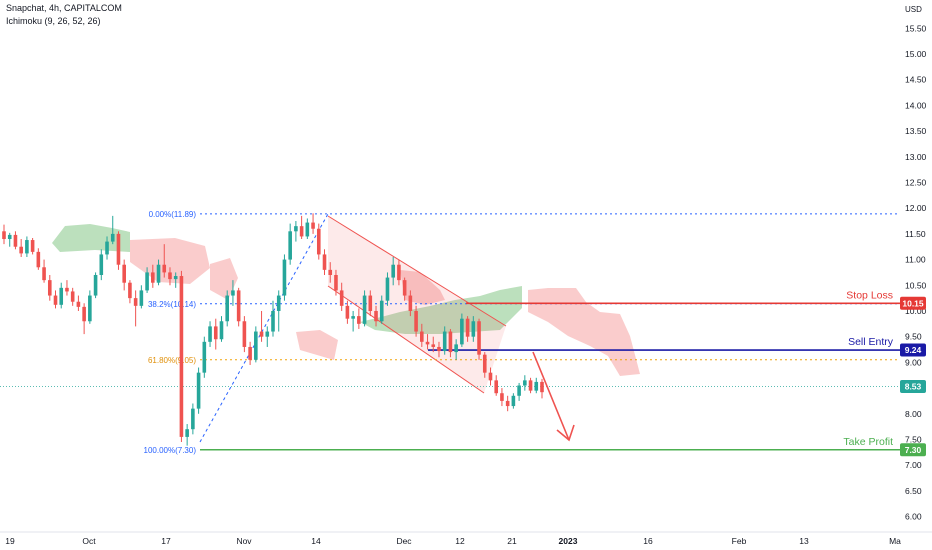 The height and width of the screenshot is (550, 932). Describe the element at coordinates (89, 541) in the screenshot. I see `time-tick-1: Oct` at that location.